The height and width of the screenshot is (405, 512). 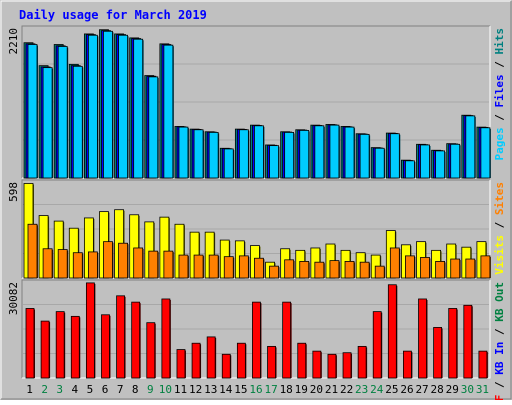 What do you see at coordinates (467, 389) in the screenshot?
I see `x-tick-label: 30` at bounding box center [467, 389].